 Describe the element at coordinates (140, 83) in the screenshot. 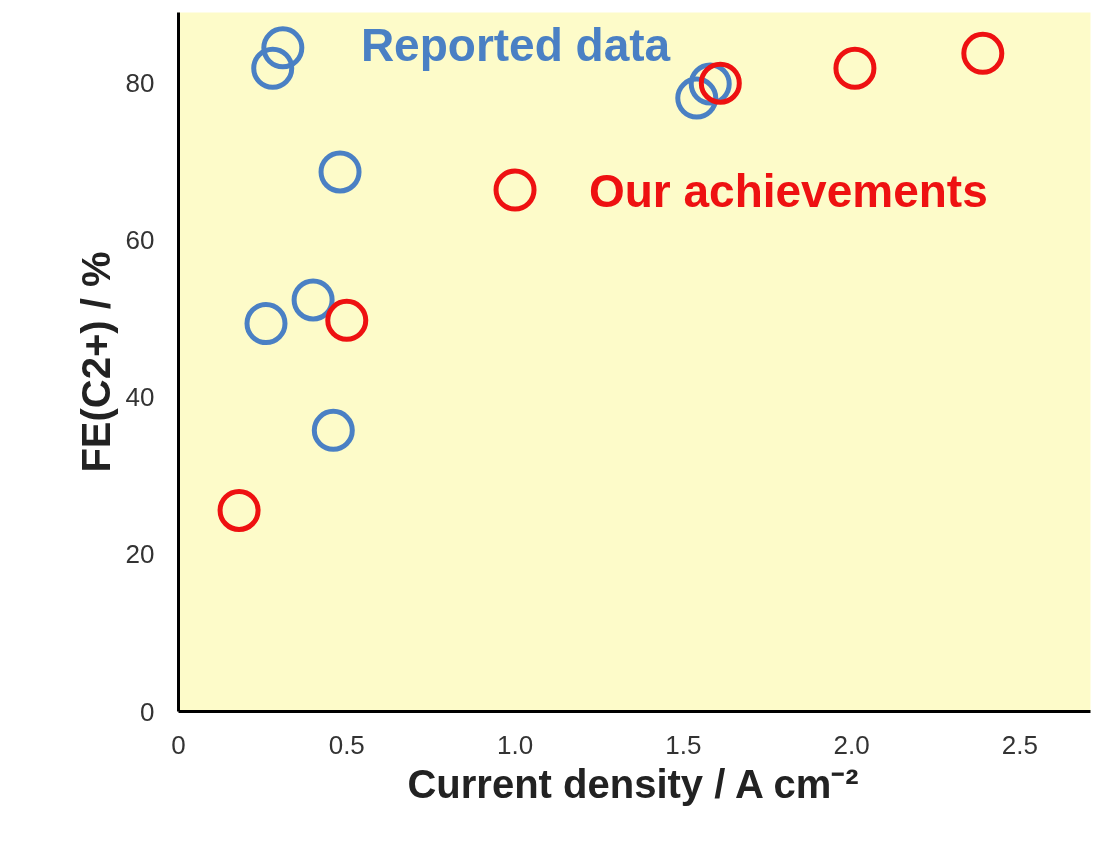

I see `y-tick-label: 80` at that location.